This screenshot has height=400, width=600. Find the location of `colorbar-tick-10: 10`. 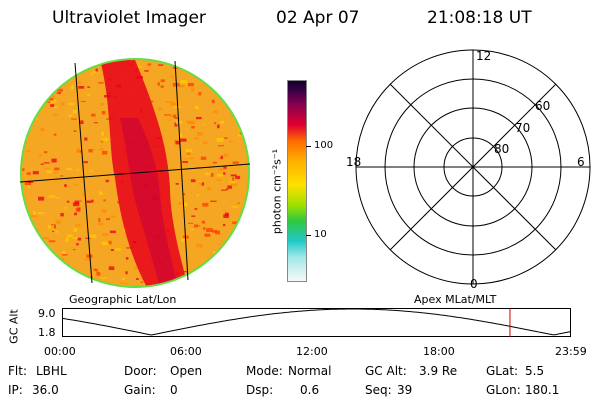

colorbar-tick-10: 10 is located at coordinates (320, 234).